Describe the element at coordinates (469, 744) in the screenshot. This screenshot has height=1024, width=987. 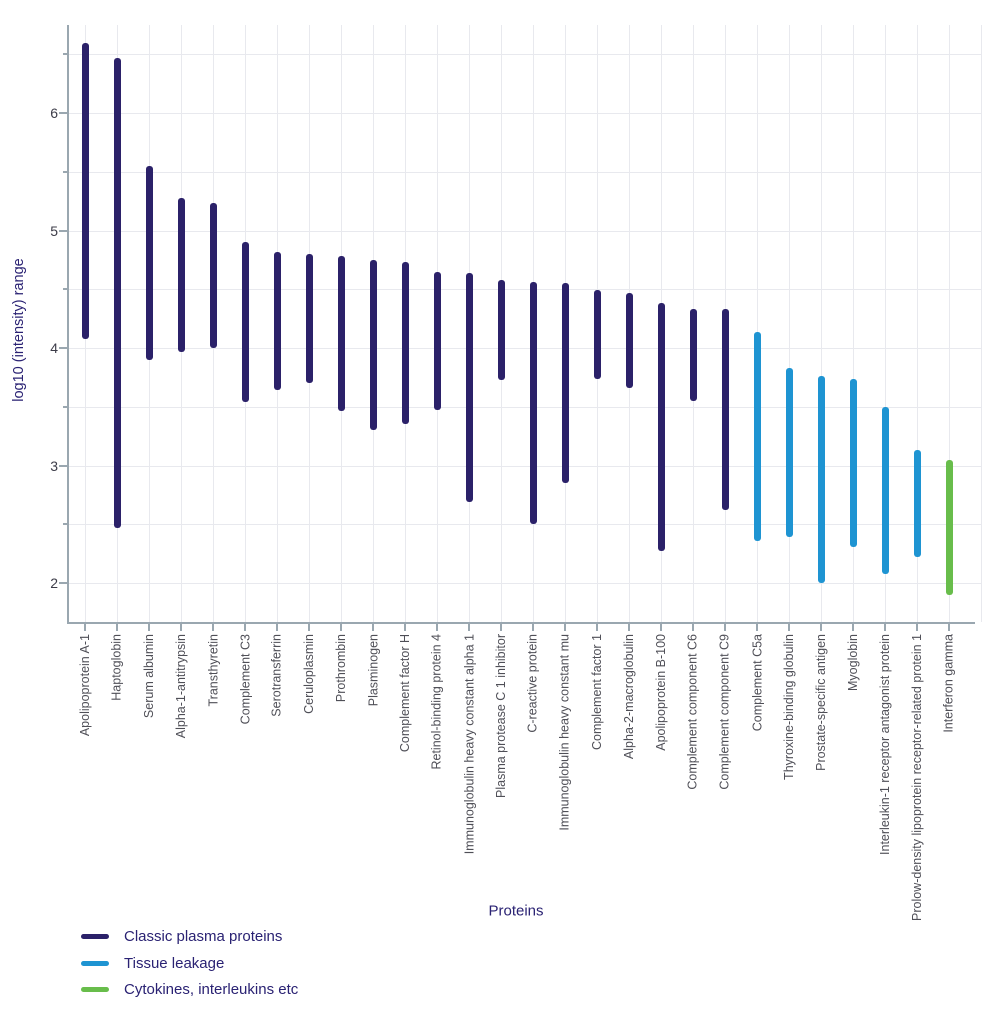
I see `x-tick-label: Immunoglobulin heavy constant alpha 1` at that location.